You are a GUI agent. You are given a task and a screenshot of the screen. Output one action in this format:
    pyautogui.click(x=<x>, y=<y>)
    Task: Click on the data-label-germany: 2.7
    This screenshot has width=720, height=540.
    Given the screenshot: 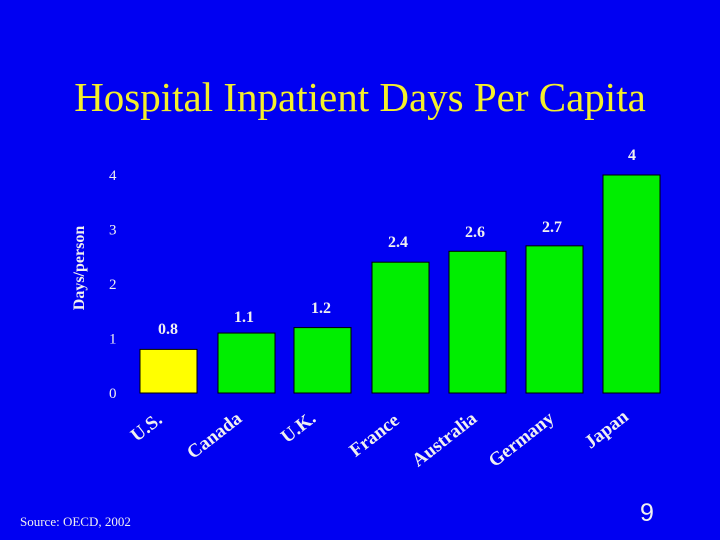 What is the action you would take?
    pyautogui.click(x=552, y=227)
    